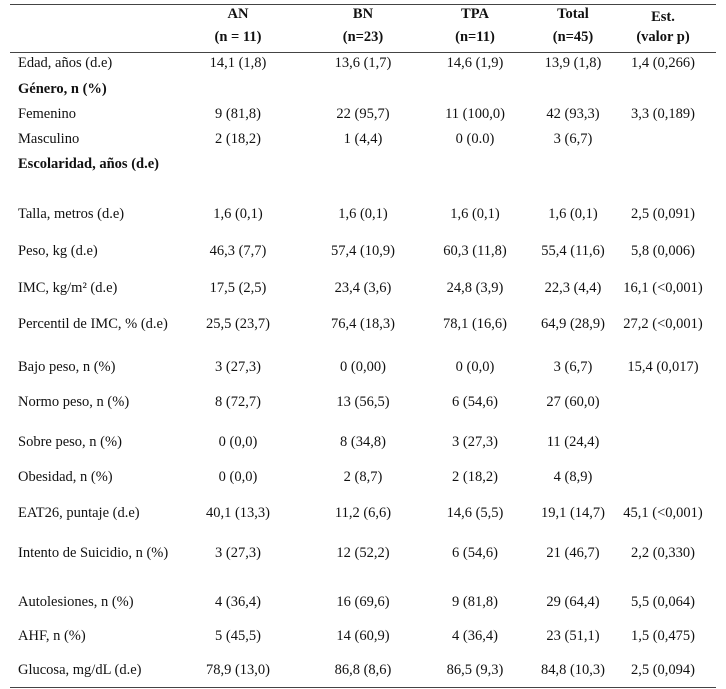 The width and height of the screenshot is (726, 689). I want to click on cell-total: 21 (46,7), so click(573, 553).